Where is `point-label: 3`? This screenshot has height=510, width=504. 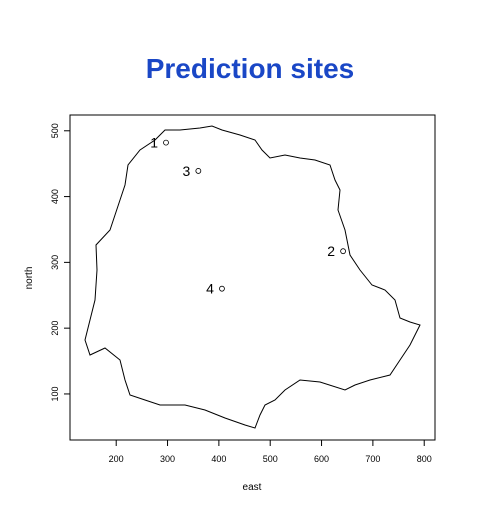 point-label: 3 is located at coordinates (187, 171).